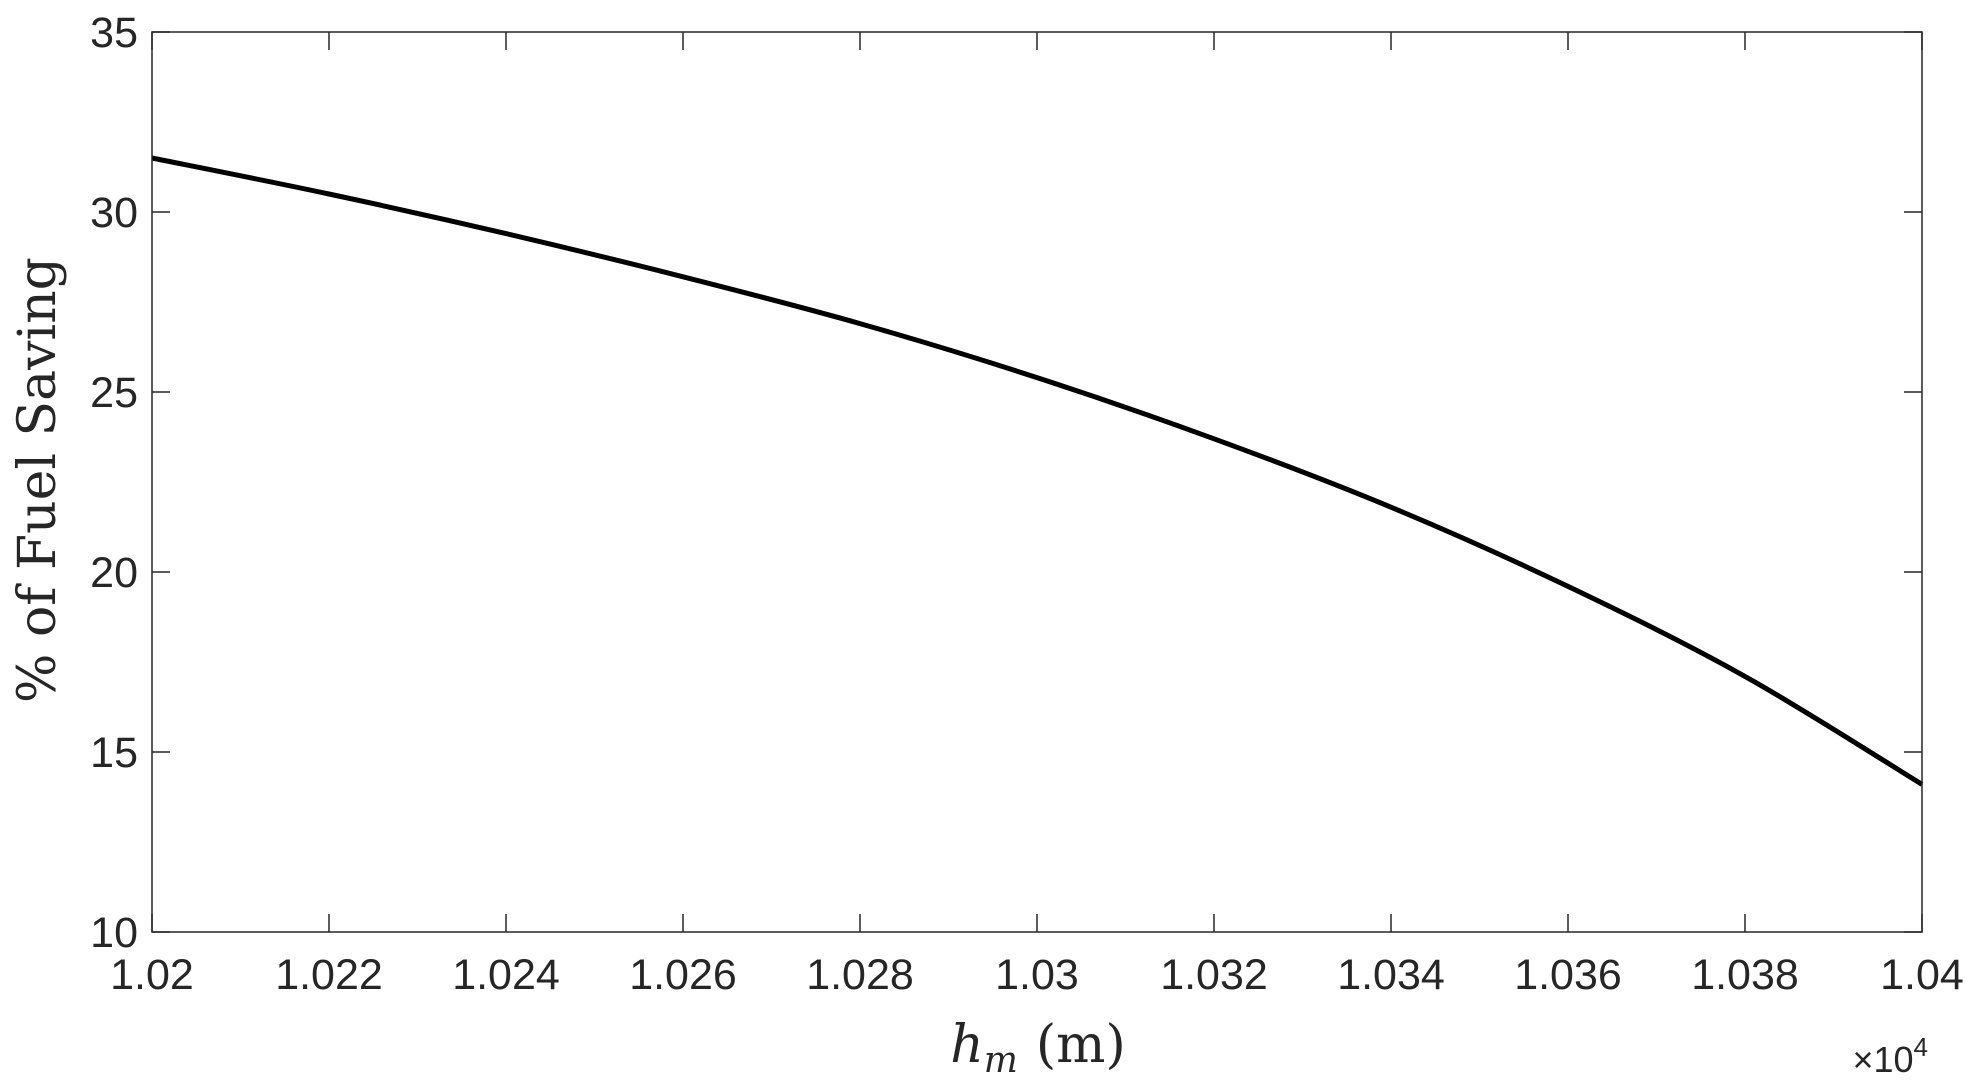 Image resolution: width=1977 pixels, height=1088 pixels. Describe the element at coordinates (506, 975) in the screenshot. I see `x-tick-label: 1.024` at that location.